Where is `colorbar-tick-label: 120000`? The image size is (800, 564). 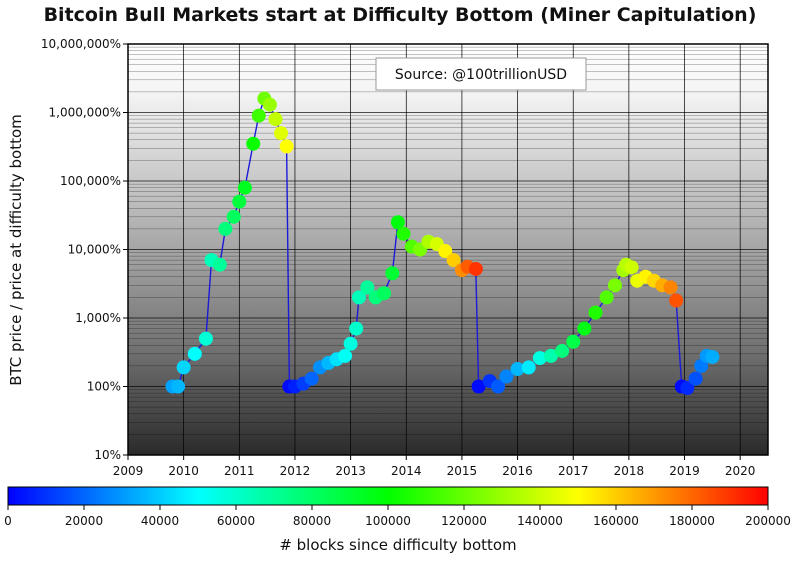 colorbar-tick-label: 120000 is located at coordinates (464, 521).